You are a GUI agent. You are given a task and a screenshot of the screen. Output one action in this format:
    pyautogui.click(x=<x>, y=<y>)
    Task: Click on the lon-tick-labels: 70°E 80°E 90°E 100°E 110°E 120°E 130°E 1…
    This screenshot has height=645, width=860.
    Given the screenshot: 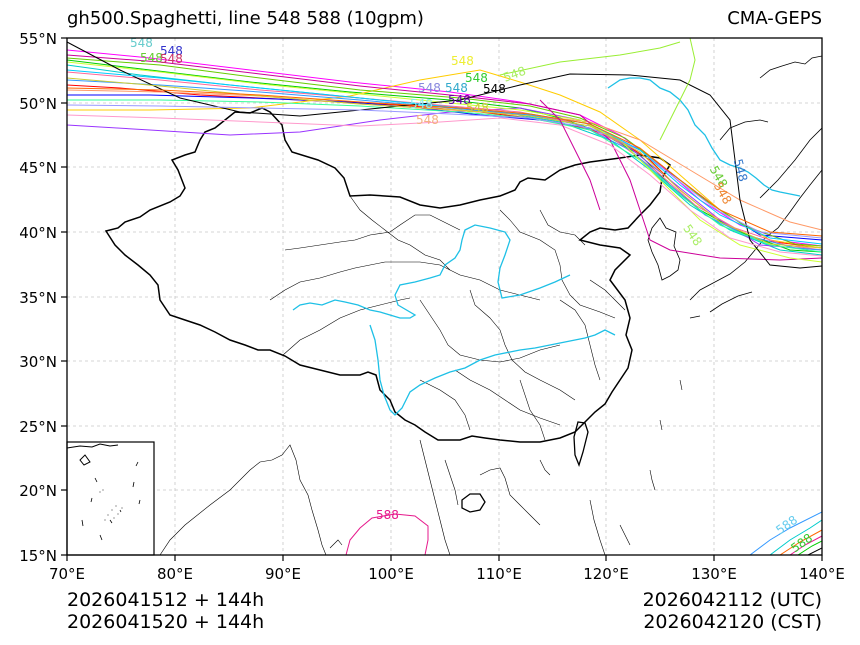 What is the action you would take?
    pyautogui.click(x=447, y=574)
    